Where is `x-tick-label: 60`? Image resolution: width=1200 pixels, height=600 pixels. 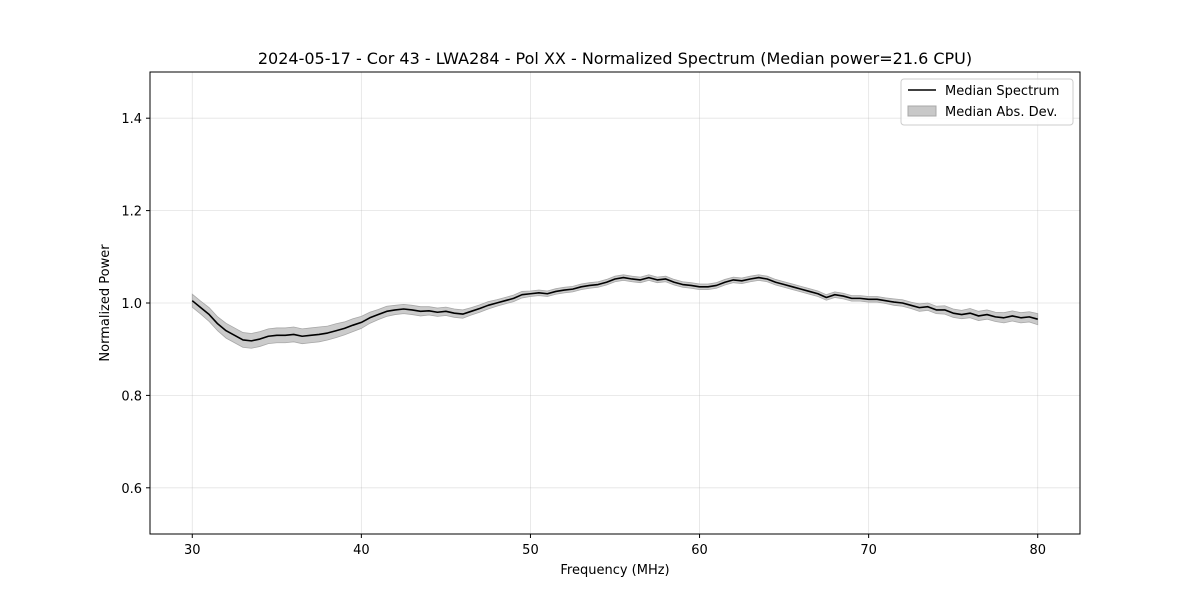 x-tick-label: 60 is located at coordinates (699, 550).